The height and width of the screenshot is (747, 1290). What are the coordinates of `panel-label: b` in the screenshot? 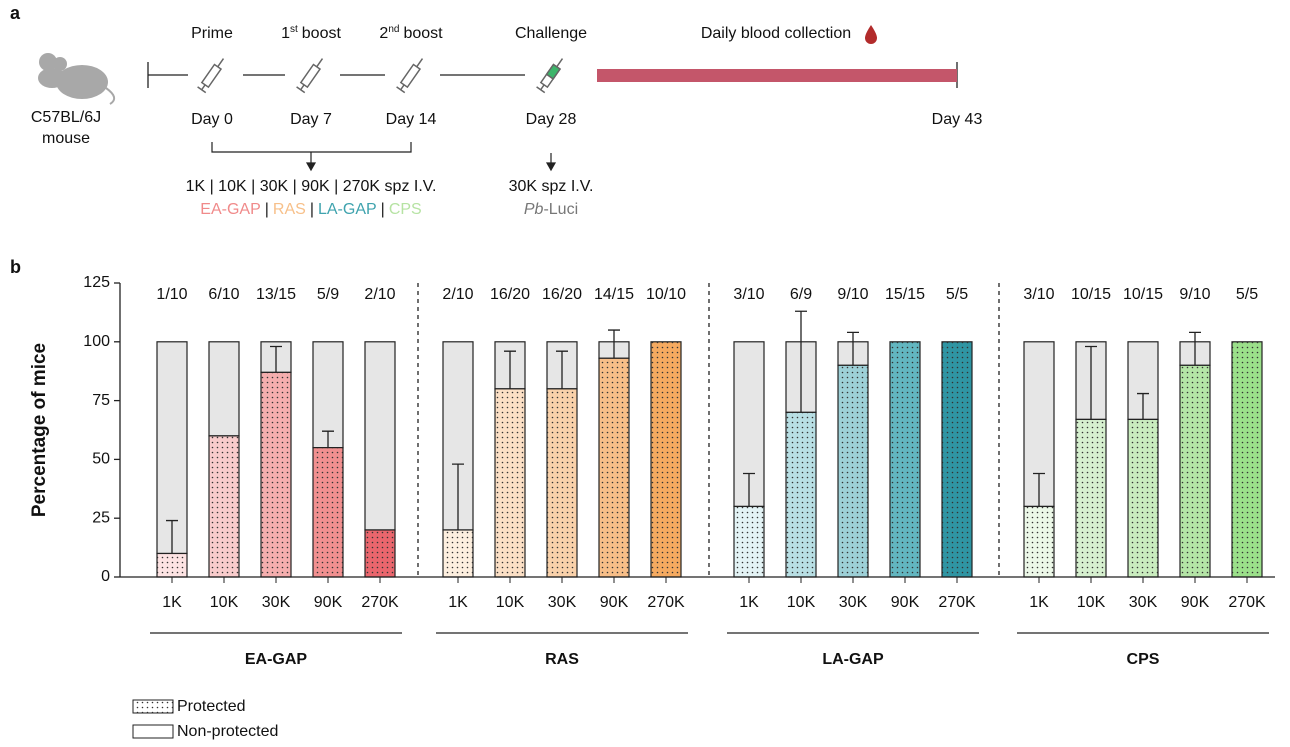 It's located at (15, 267).